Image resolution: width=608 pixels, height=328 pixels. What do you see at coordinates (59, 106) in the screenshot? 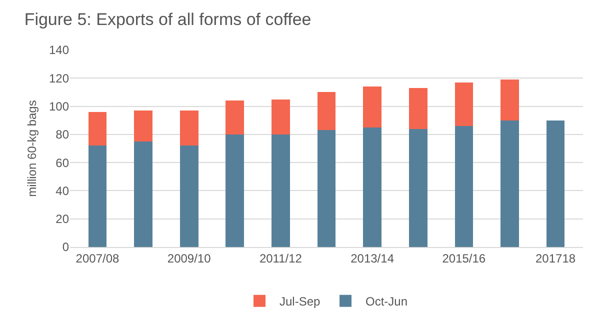
I see `y-tick-label: 100` at bounding box center [59, 106].